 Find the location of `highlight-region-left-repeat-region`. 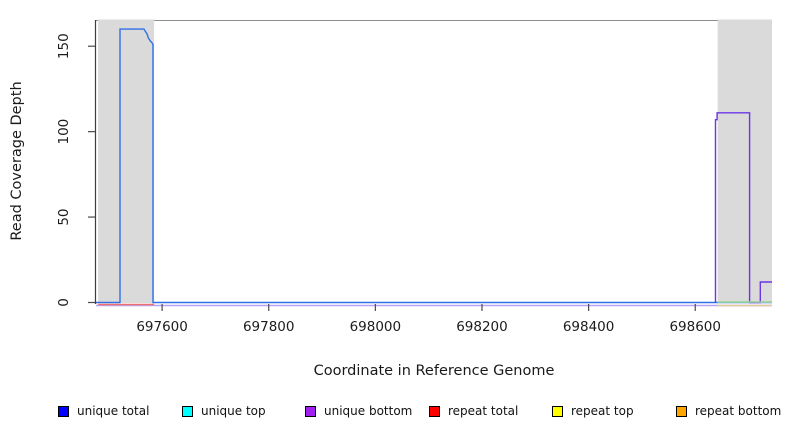

highlight-region-left-repeat-region is located at coordinates (126, 161).